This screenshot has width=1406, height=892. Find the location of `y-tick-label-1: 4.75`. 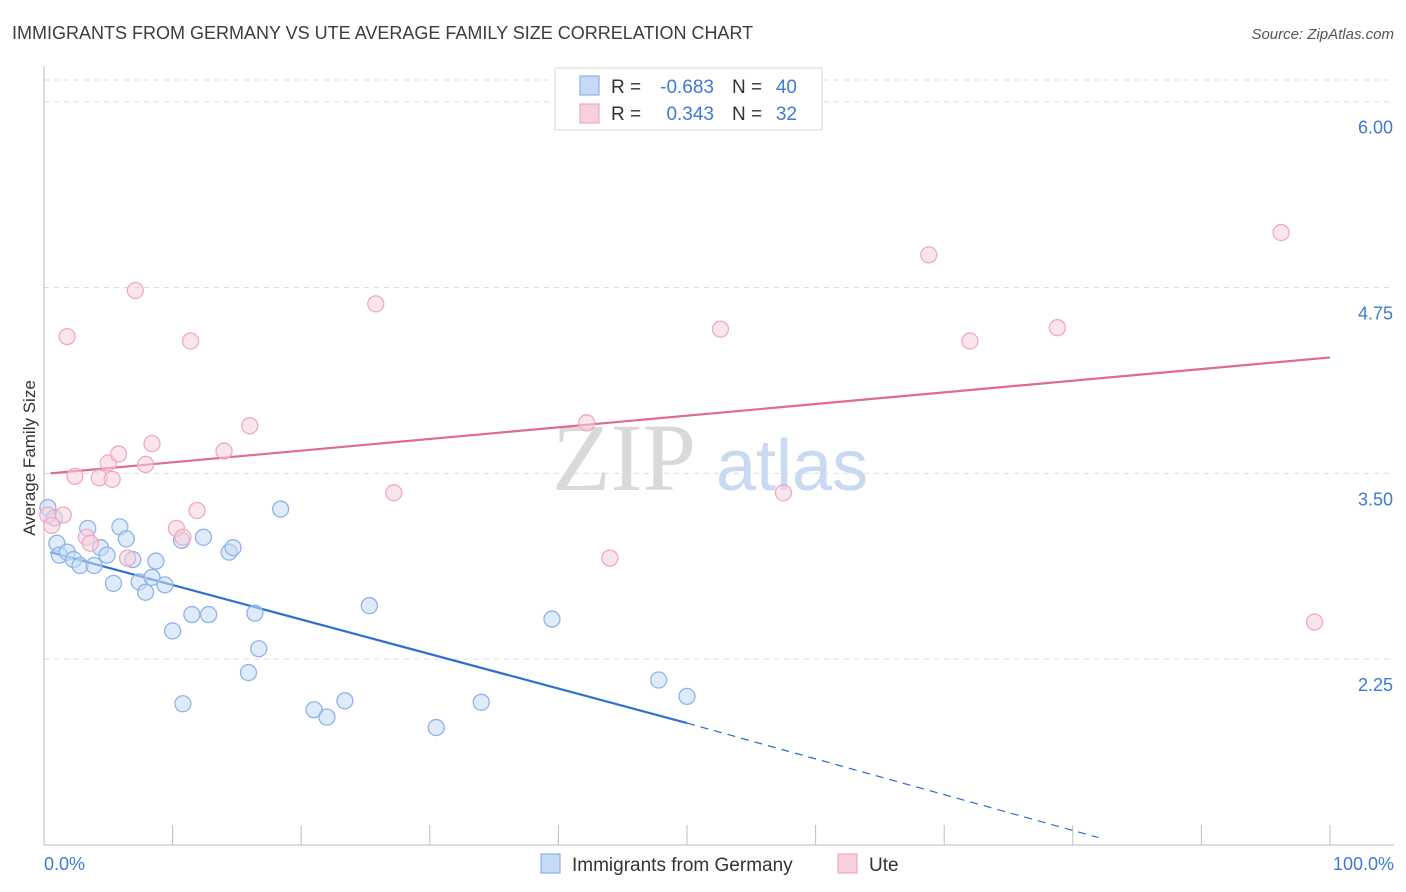

y-tick-label-1: 4.75 is located at coordinates (1375, 314).